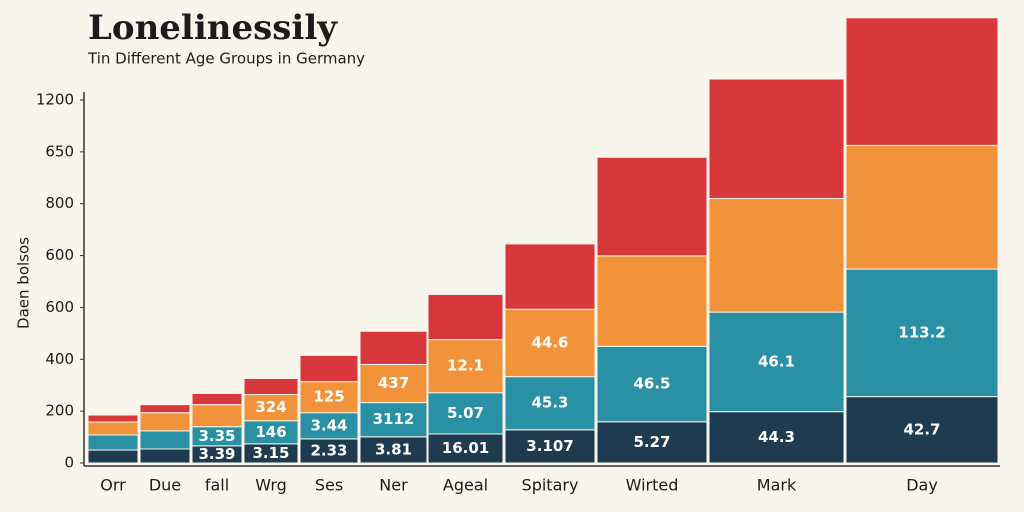 This screenshot has height=512, width=1024. What do you see at coordinates (59, 359) in the screenshot?
I see `y-tick-label: 400` at bounding box center [59, 359].